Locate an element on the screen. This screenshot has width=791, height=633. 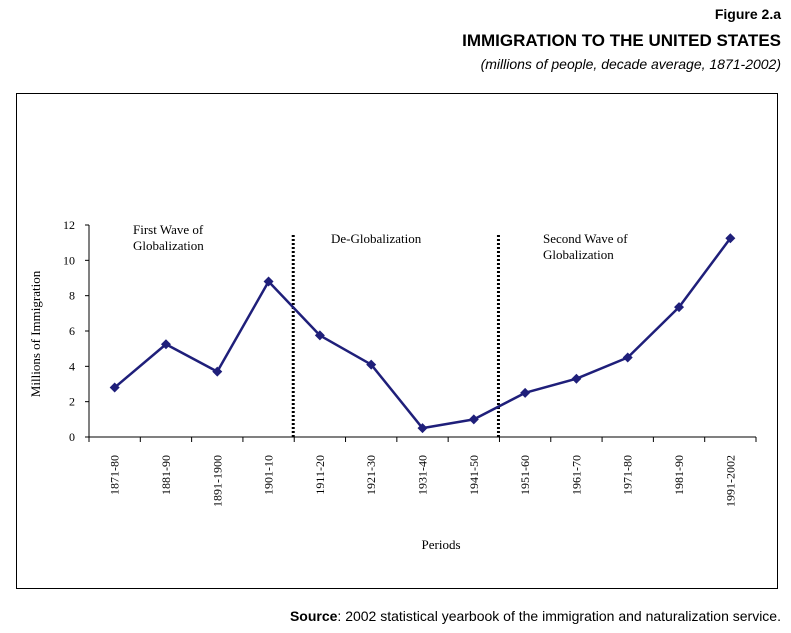
source-label: Source is located at coordinates (313, 616).